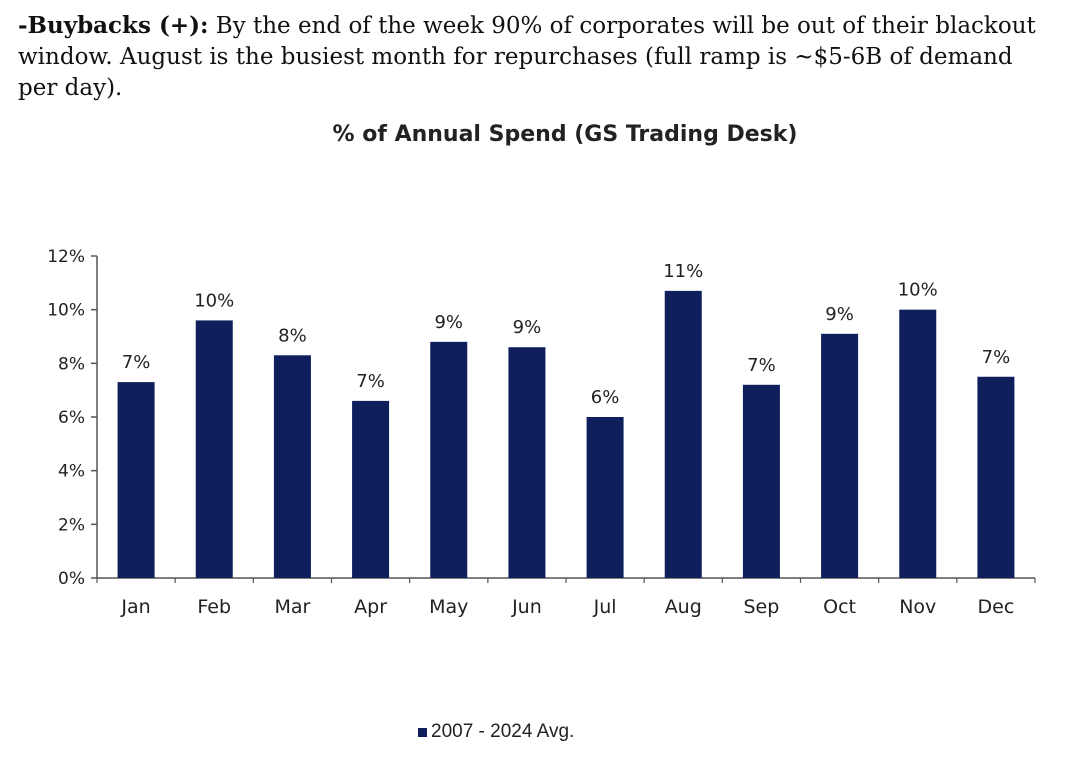 The height and width of the screenshot is (767, 1070). What do you see at coordinates (996, 477) in the screenshot?
I see `bar-dec` at bounding box center [996, 477].